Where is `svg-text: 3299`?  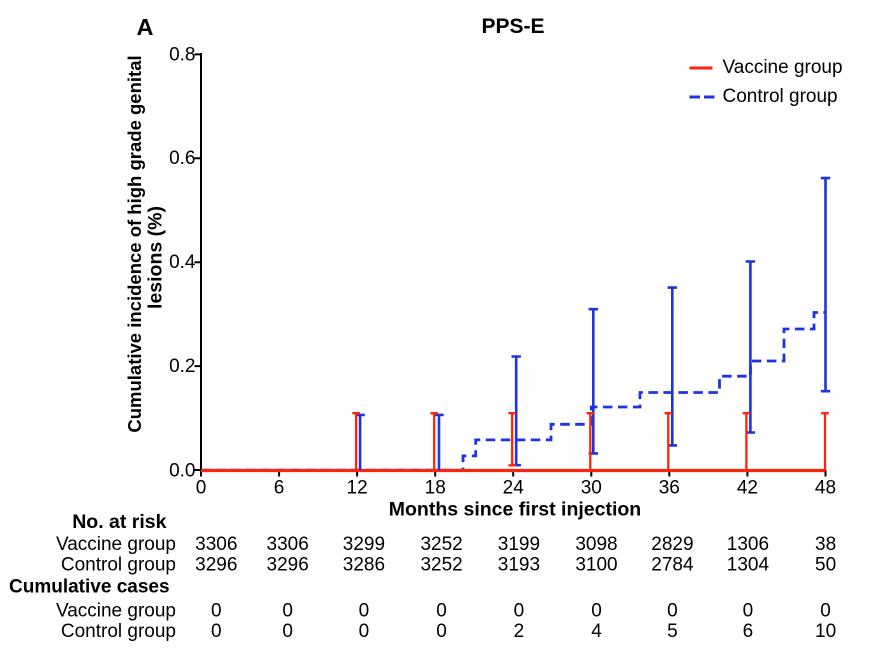
svg-text: 3299 is located at coordinates (364, 544).